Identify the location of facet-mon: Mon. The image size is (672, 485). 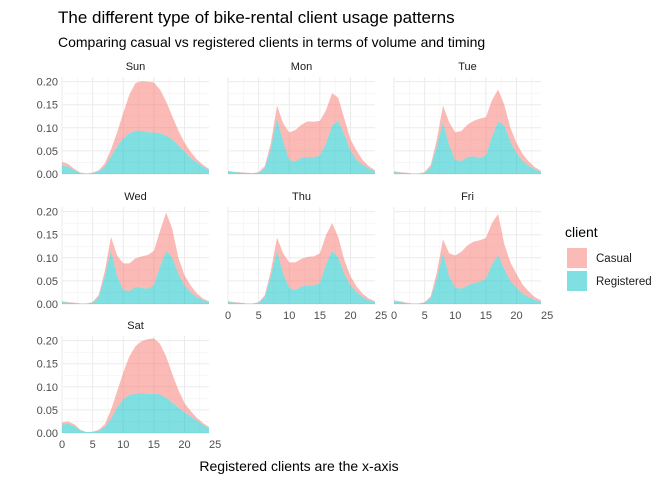
(301, 118).